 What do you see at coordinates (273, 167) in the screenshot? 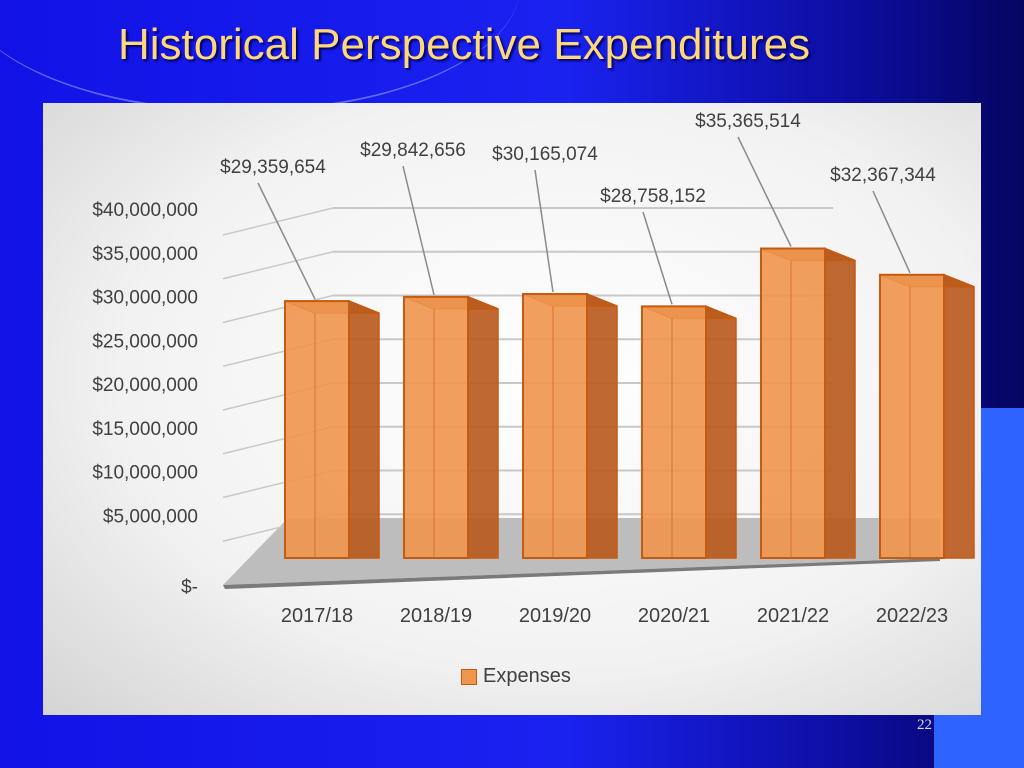
I see `data-label: $29,359,654` at bounding box center [273, 167].